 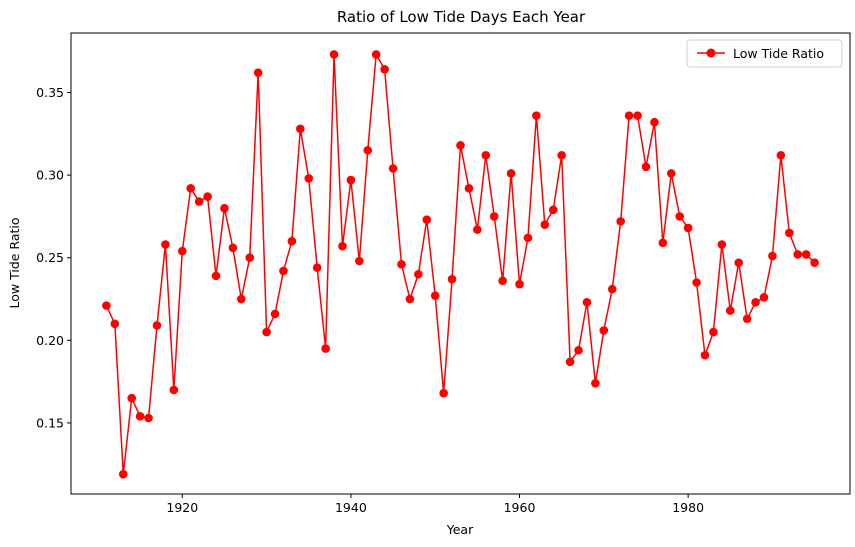 What do you see at coordinates (50, 92) in the screenshot?
I see `y-tick-label: 0.35` at bounding box center [50, 92].